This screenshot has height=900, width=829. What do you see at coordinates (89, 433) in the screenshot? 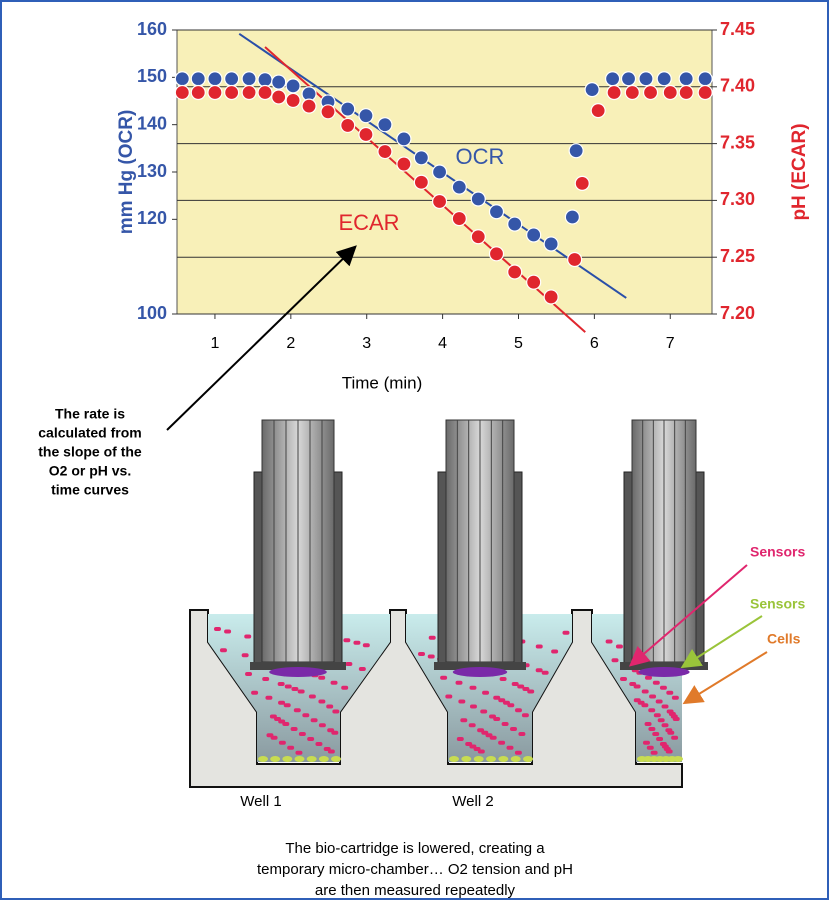
I see `note: calculated from` at bounding box center [89, 433].